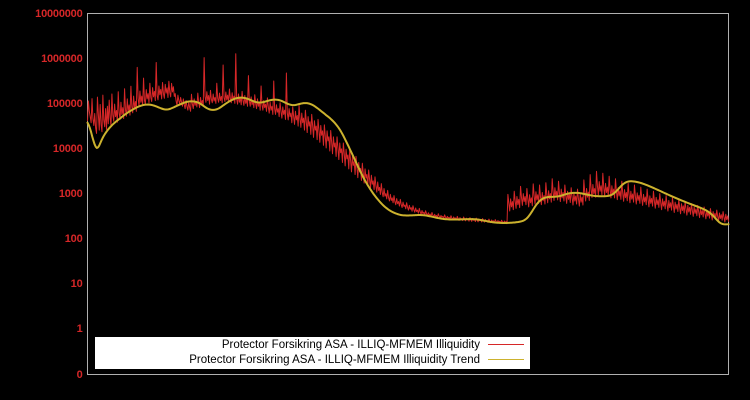 The image size is (750, 400). What do you see at coordinates (79, 329) in the screenshot?
I see `y-axis-tick-label: 1` at bounding box center [79, 329].